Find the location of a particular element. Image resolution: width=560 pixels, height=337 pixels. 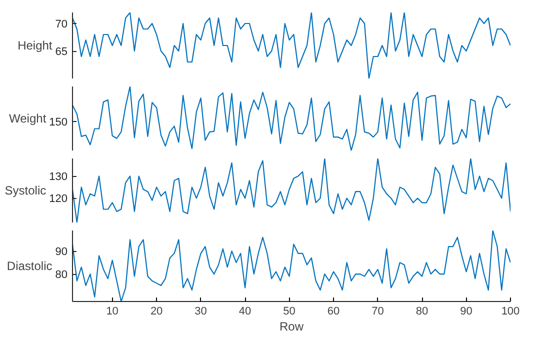

y-axis-title: Systolic is located at coordinates (25, 191).